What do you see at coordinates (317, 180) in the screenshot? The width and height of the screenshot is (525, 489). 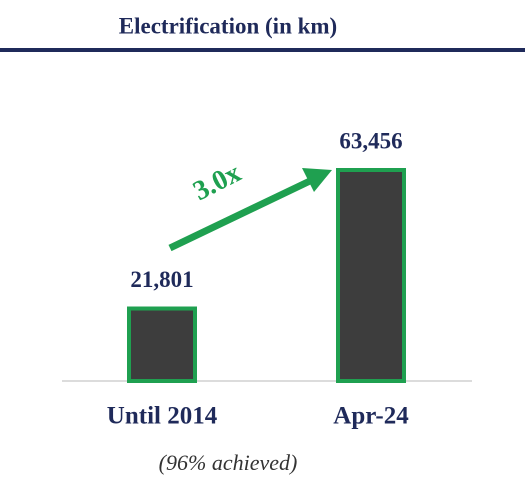 I see `arrow-head` at bounding box center [317, 180].